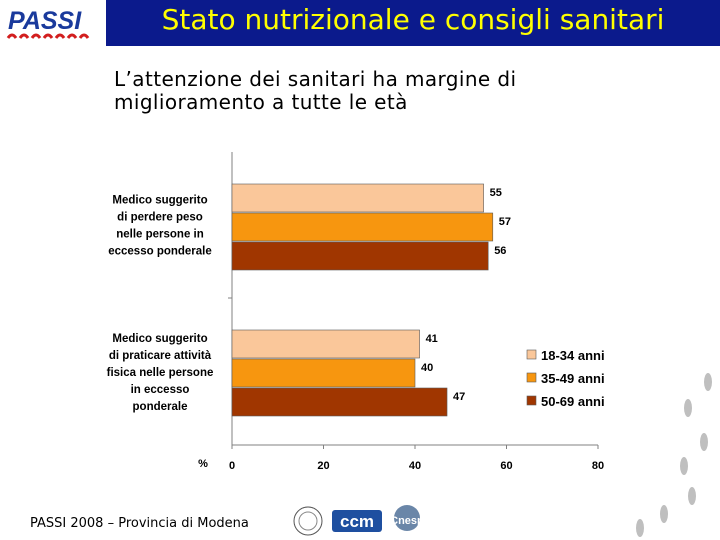 The height and width of the screenshot is (540, 720). What do you see at coordinates (496, 193) in the screenshot?
I see `data-label: 55` at bounding box center [496, 193].